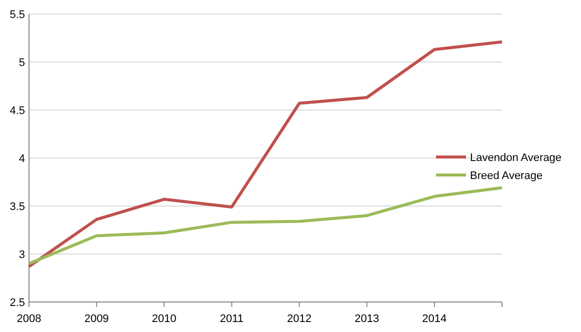 This screenshot has width=581, height=332. Describe the element at coordinates (96, 319) in the screenshot. I see `x-tick-label: 2009` at that location.